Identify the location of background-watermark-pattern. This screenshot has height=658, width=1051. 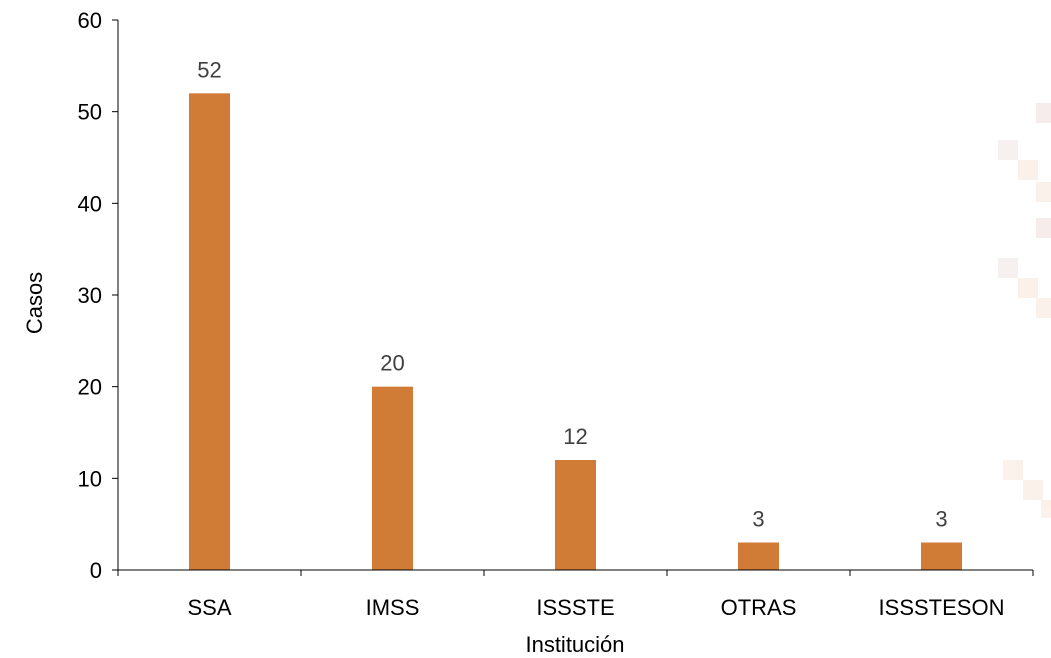
(1024, 310).